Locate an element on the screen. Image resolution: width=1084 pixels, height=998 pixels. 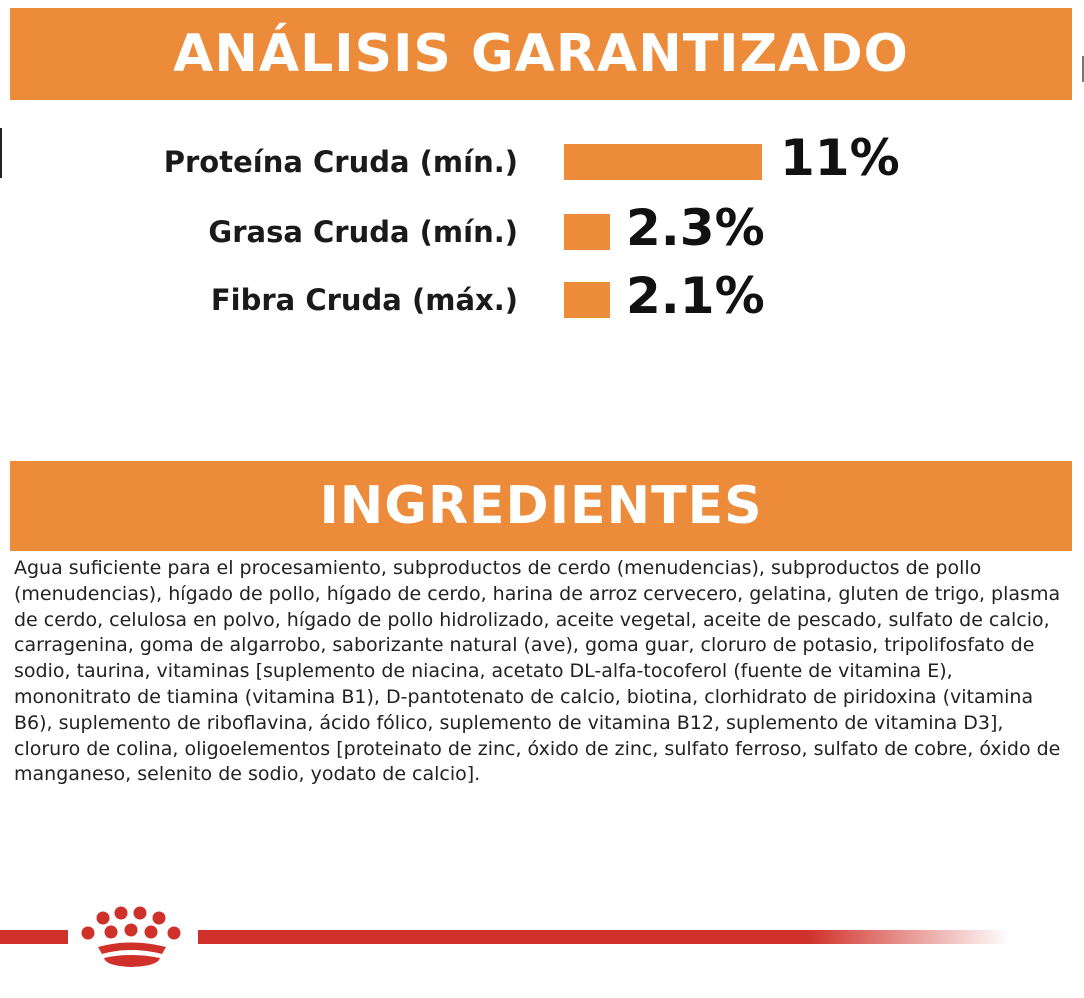
analysis-heading: ANÁLISIS GARANTIZADO is located at coordinates (541, 54).